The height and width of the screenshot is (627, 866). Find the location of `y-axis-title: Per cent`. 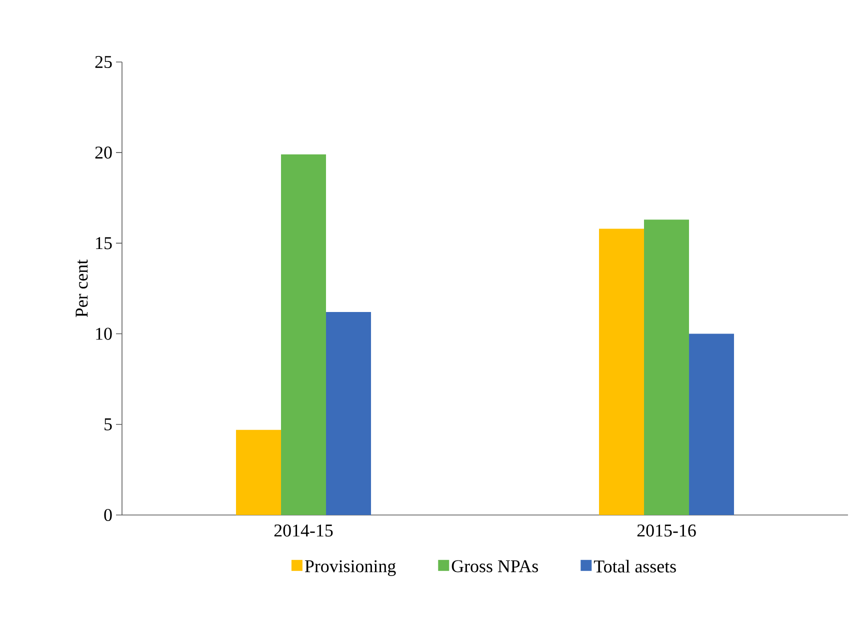

y-axis-title: Per cent is located at coordinates (82, 288).